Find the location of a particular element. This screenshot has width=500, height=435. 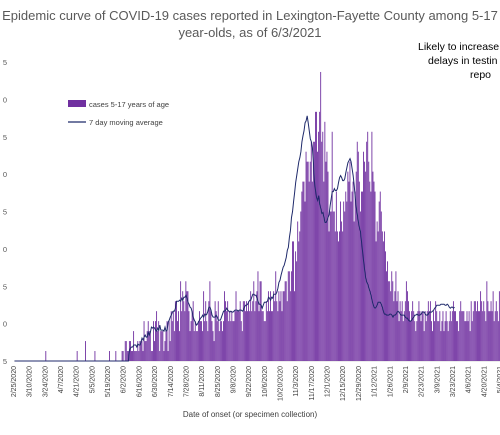

x-tick-label: 7/14/2020 is located at coordinates (171, 381).